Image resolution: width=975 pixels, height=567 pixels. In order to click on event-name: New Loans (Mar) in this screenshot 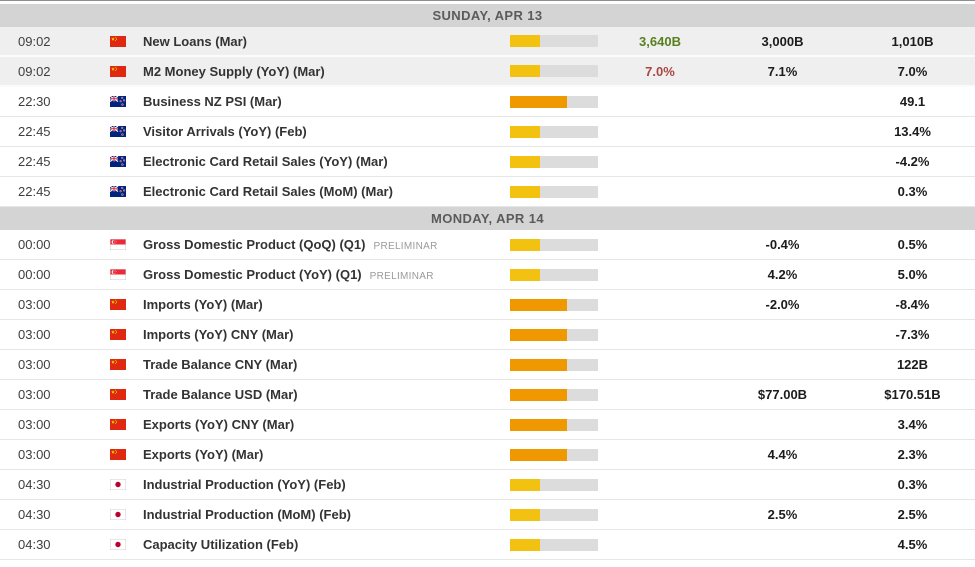, I will do `click(324, 41)`.